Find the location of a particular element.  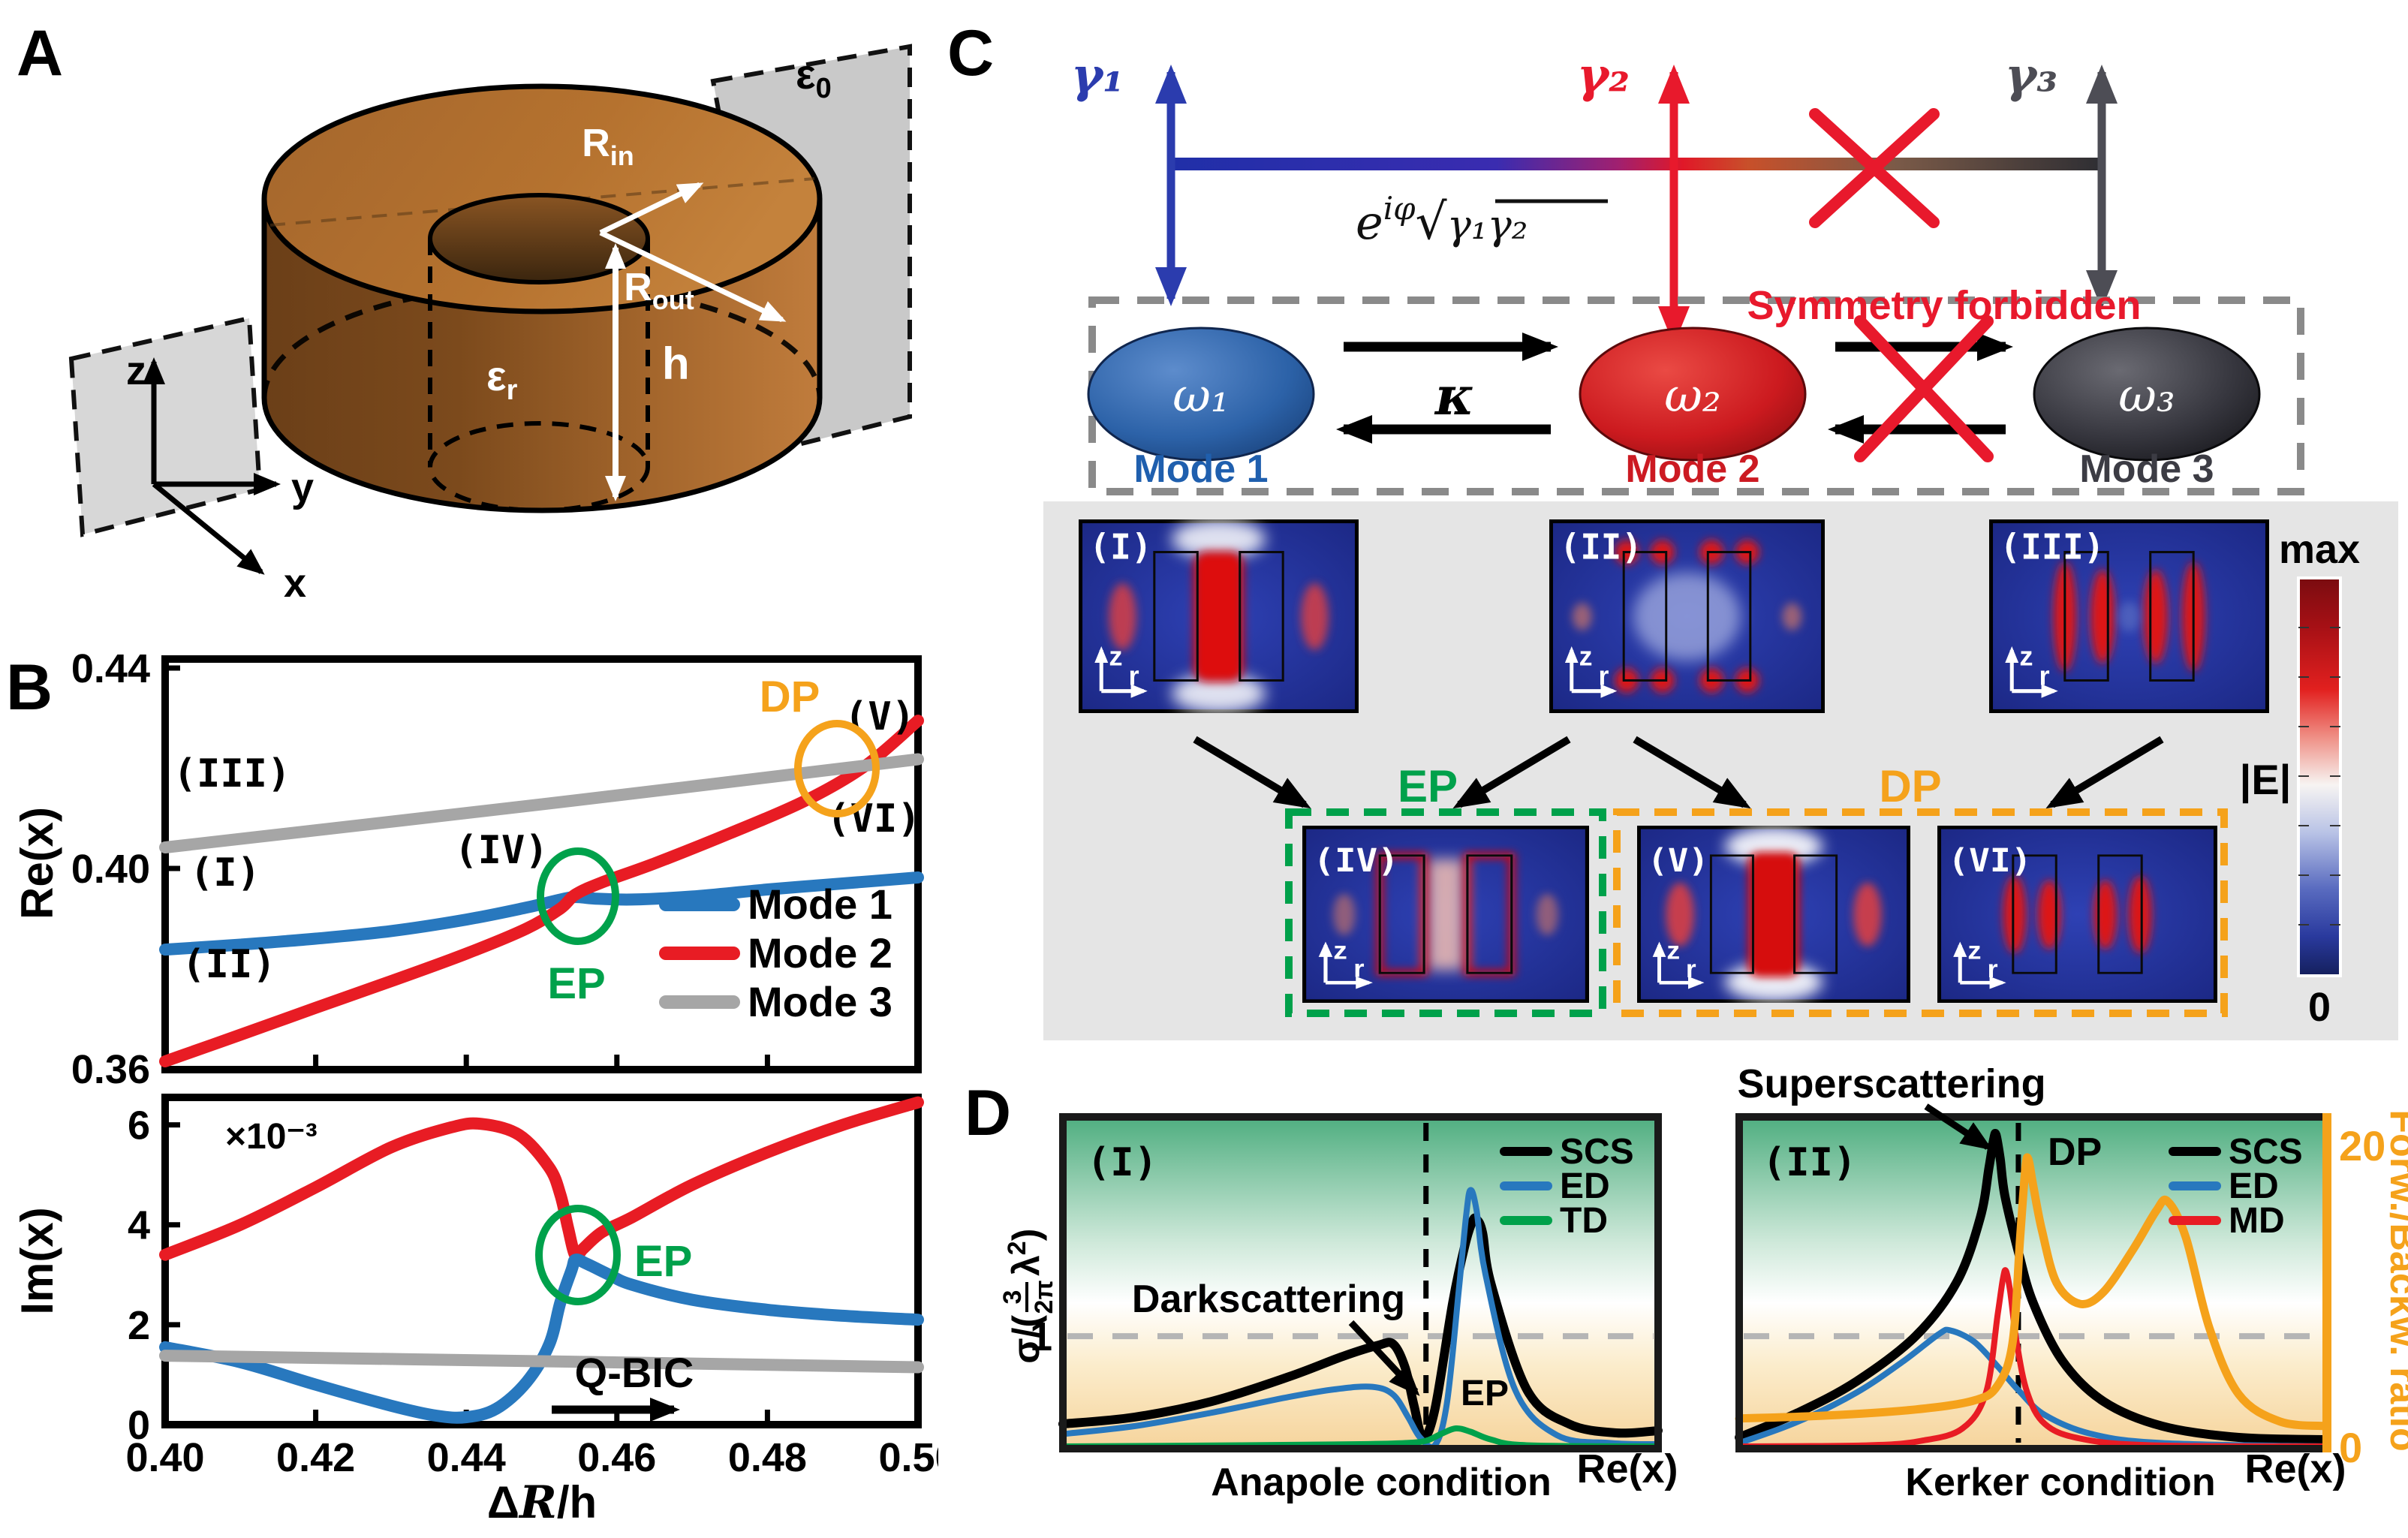

svg-text: 3 is located at coordinates (1012, 1297).